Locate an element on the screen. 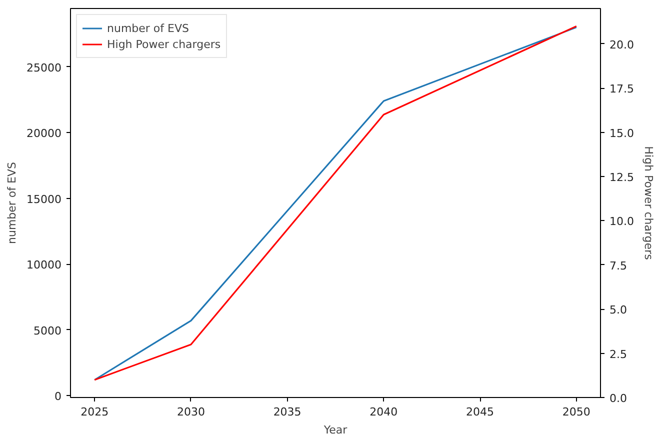 This screenshot has height=442, width=670. y-tick-label: 0 is located at coordinates (58, 397).